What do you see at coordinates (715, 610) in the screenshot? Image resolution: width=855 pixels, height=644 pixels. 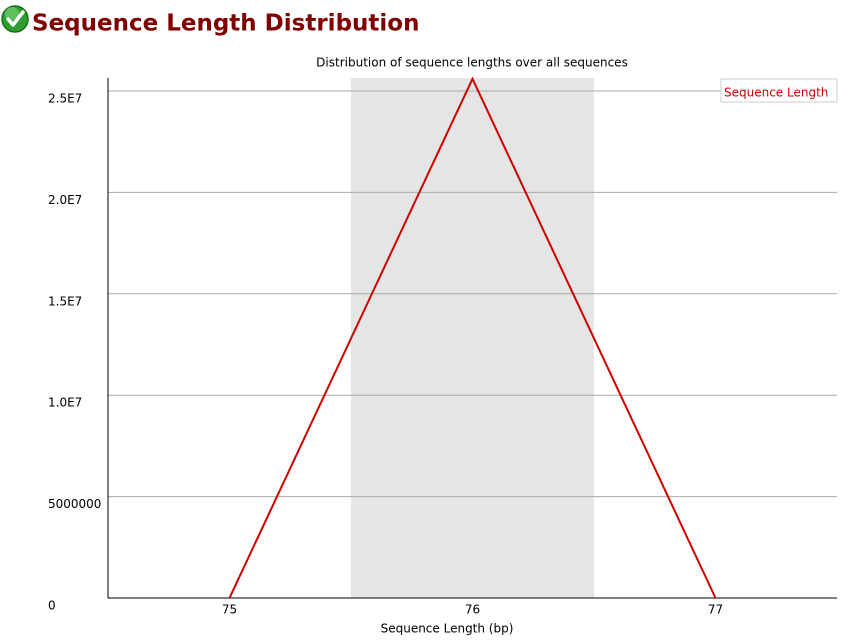 I see `x-tick-label: 77` at bounding box center [715, 610].